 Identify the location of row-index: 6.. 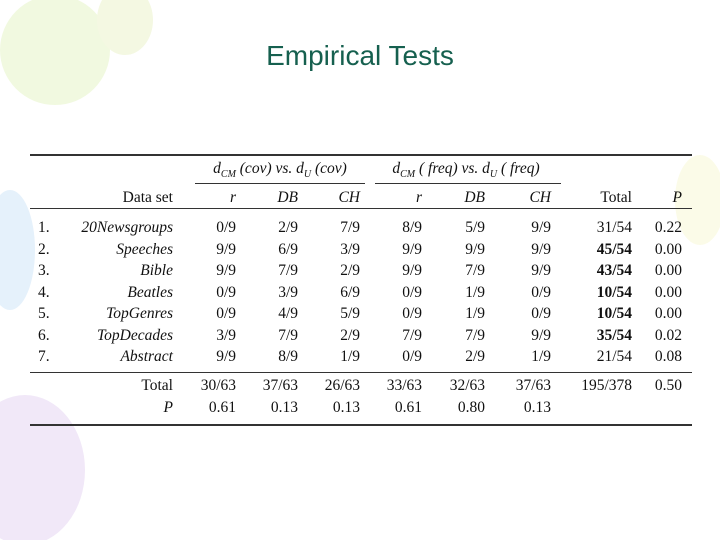
(44, 335).